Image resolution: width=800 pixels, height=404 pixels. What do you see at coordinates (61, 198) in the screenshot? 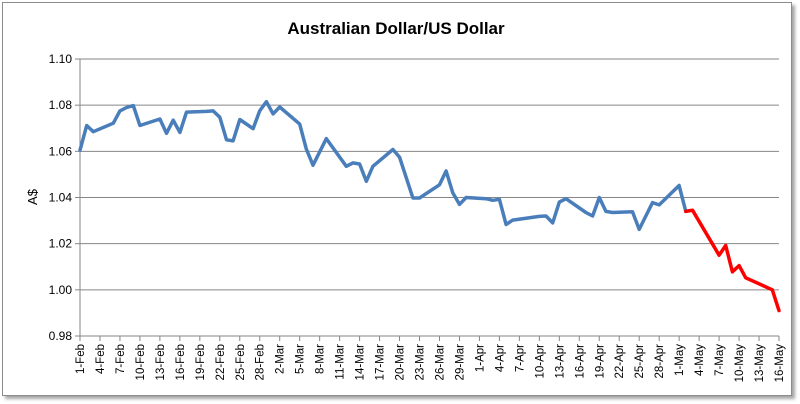
I see `y-tick-label: 1.04` at bounding box center [61, 198].